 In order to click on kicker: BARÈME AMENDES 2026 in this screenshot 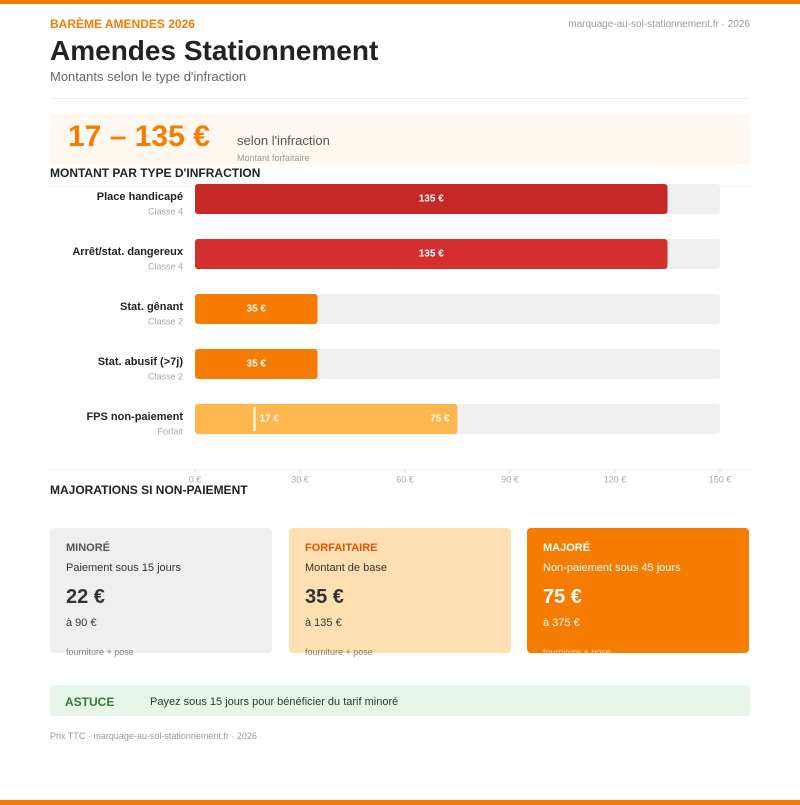, I will do `click(122, 24)`.